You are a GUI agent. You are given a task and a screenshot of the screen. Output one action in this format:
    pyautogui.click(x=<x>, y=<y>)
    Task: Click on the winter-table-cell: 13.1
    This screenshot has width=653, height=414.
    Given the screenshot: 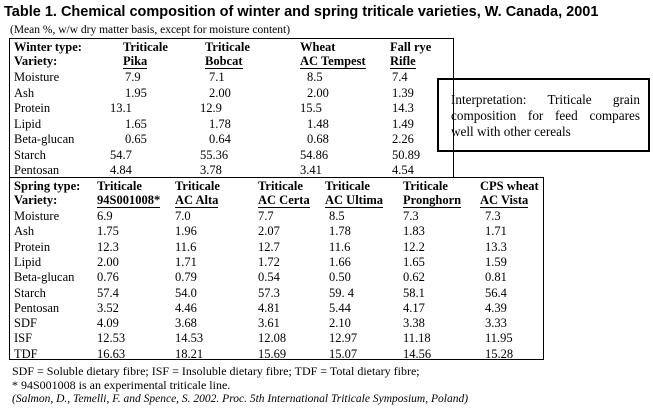 What is the action you would take?
    pyautogui.click(x=121, y=108)
    